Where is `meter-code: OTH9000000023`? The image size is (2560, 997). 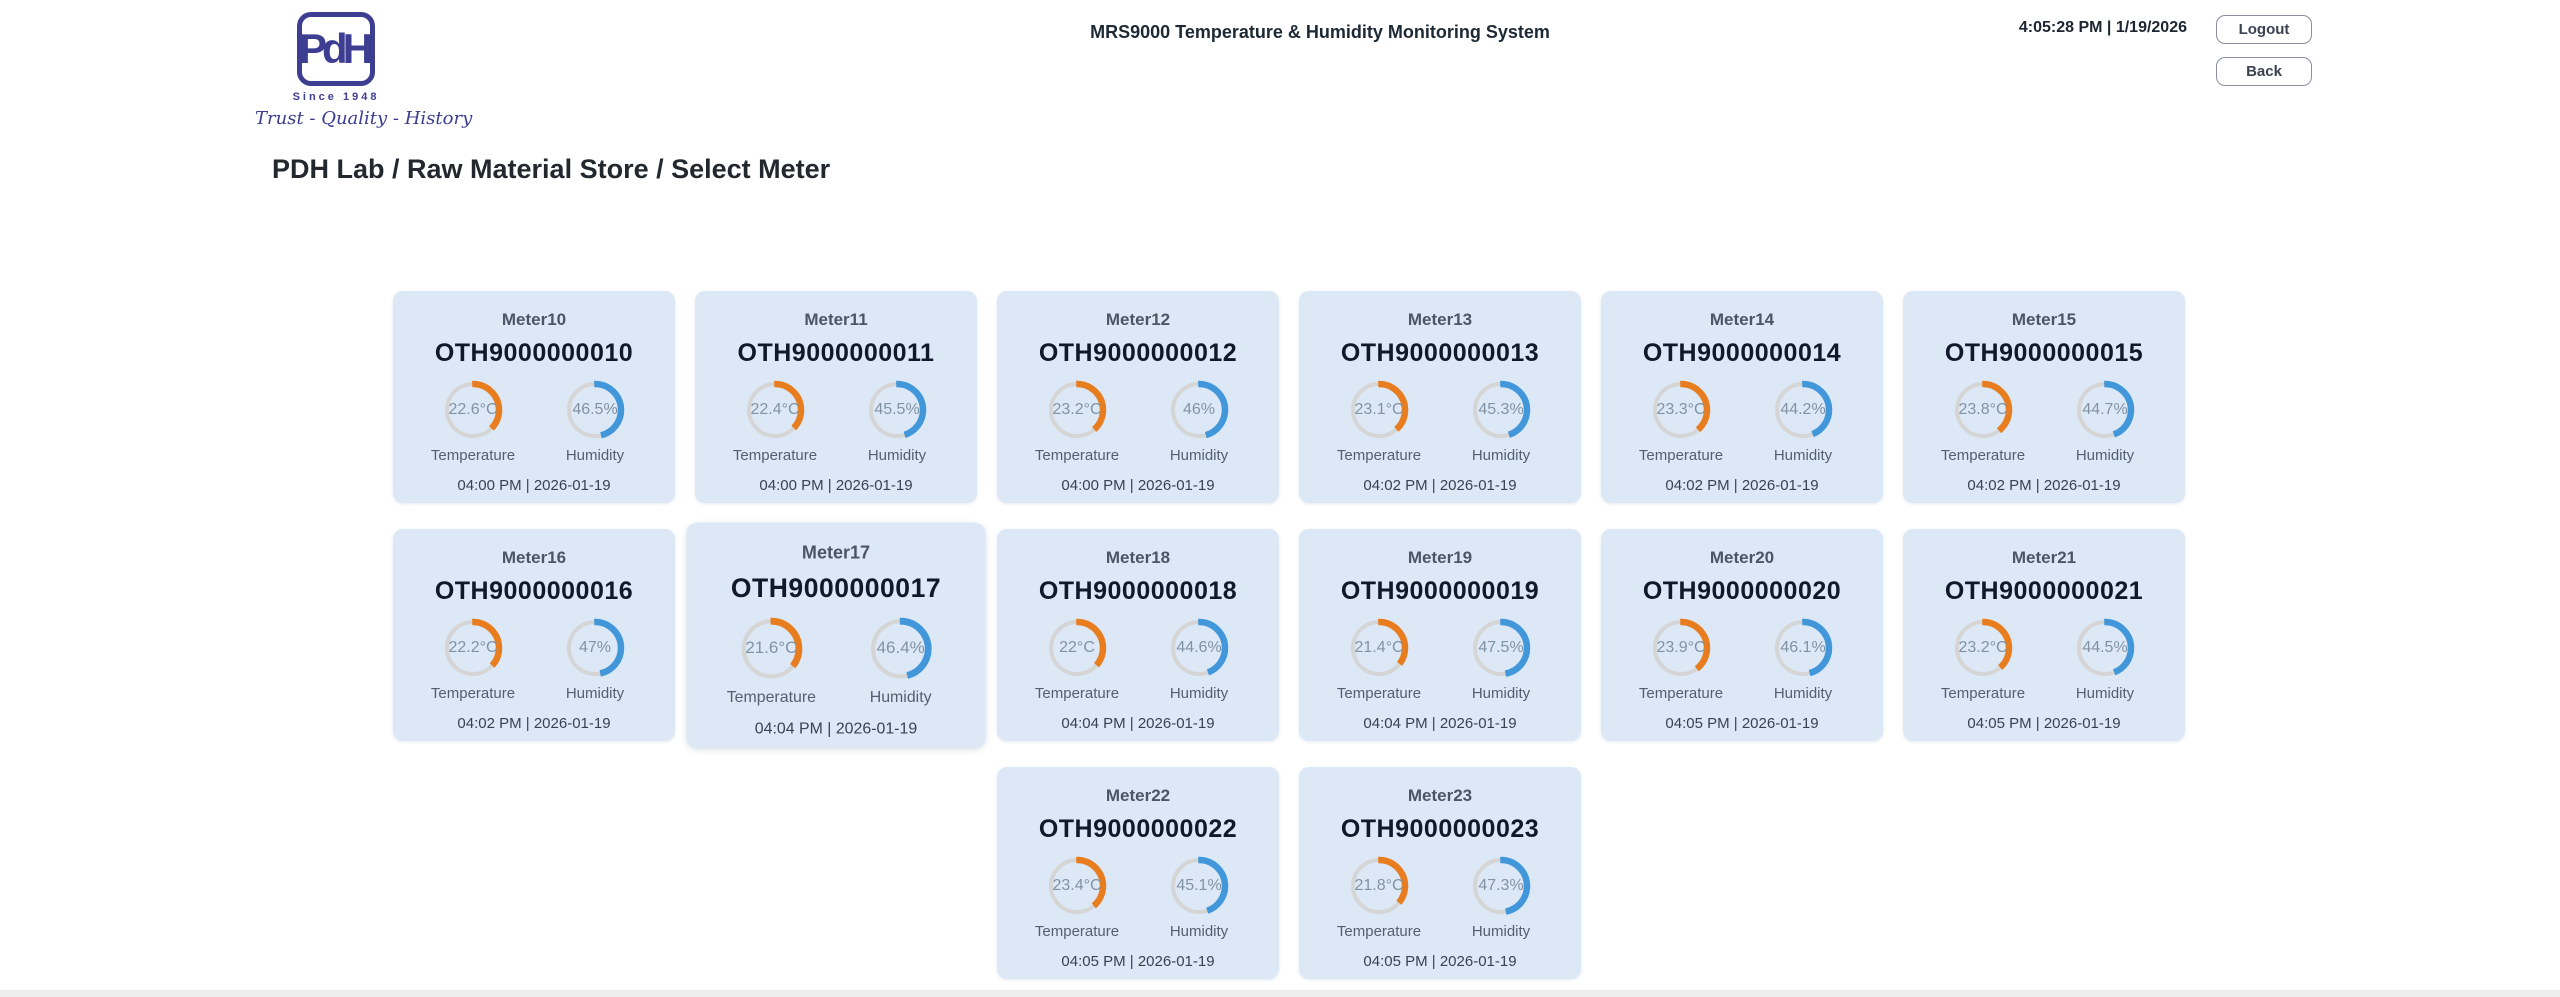
meter-code: OTH9000000023 is located at coordinates (1440, 829).